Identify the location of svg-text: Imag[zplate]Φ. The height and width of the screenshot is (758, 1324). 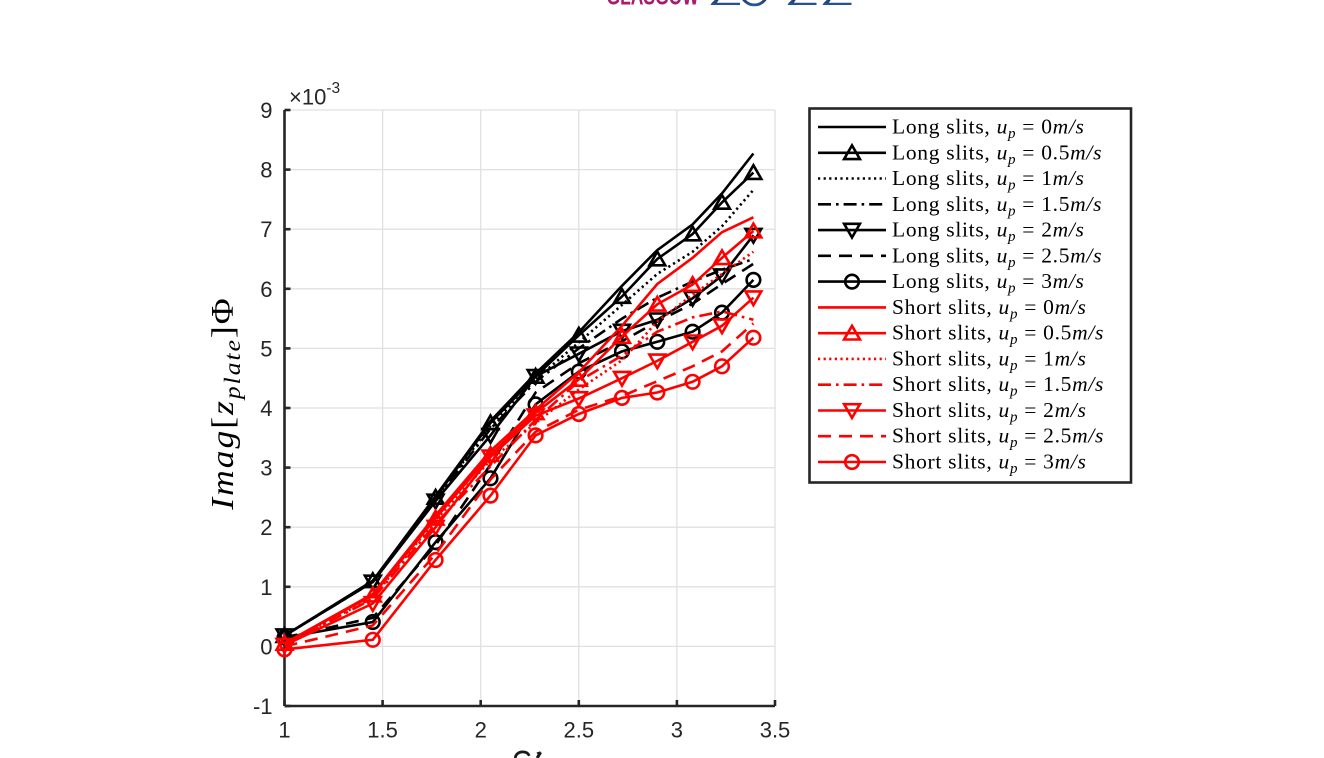
(226, 403).